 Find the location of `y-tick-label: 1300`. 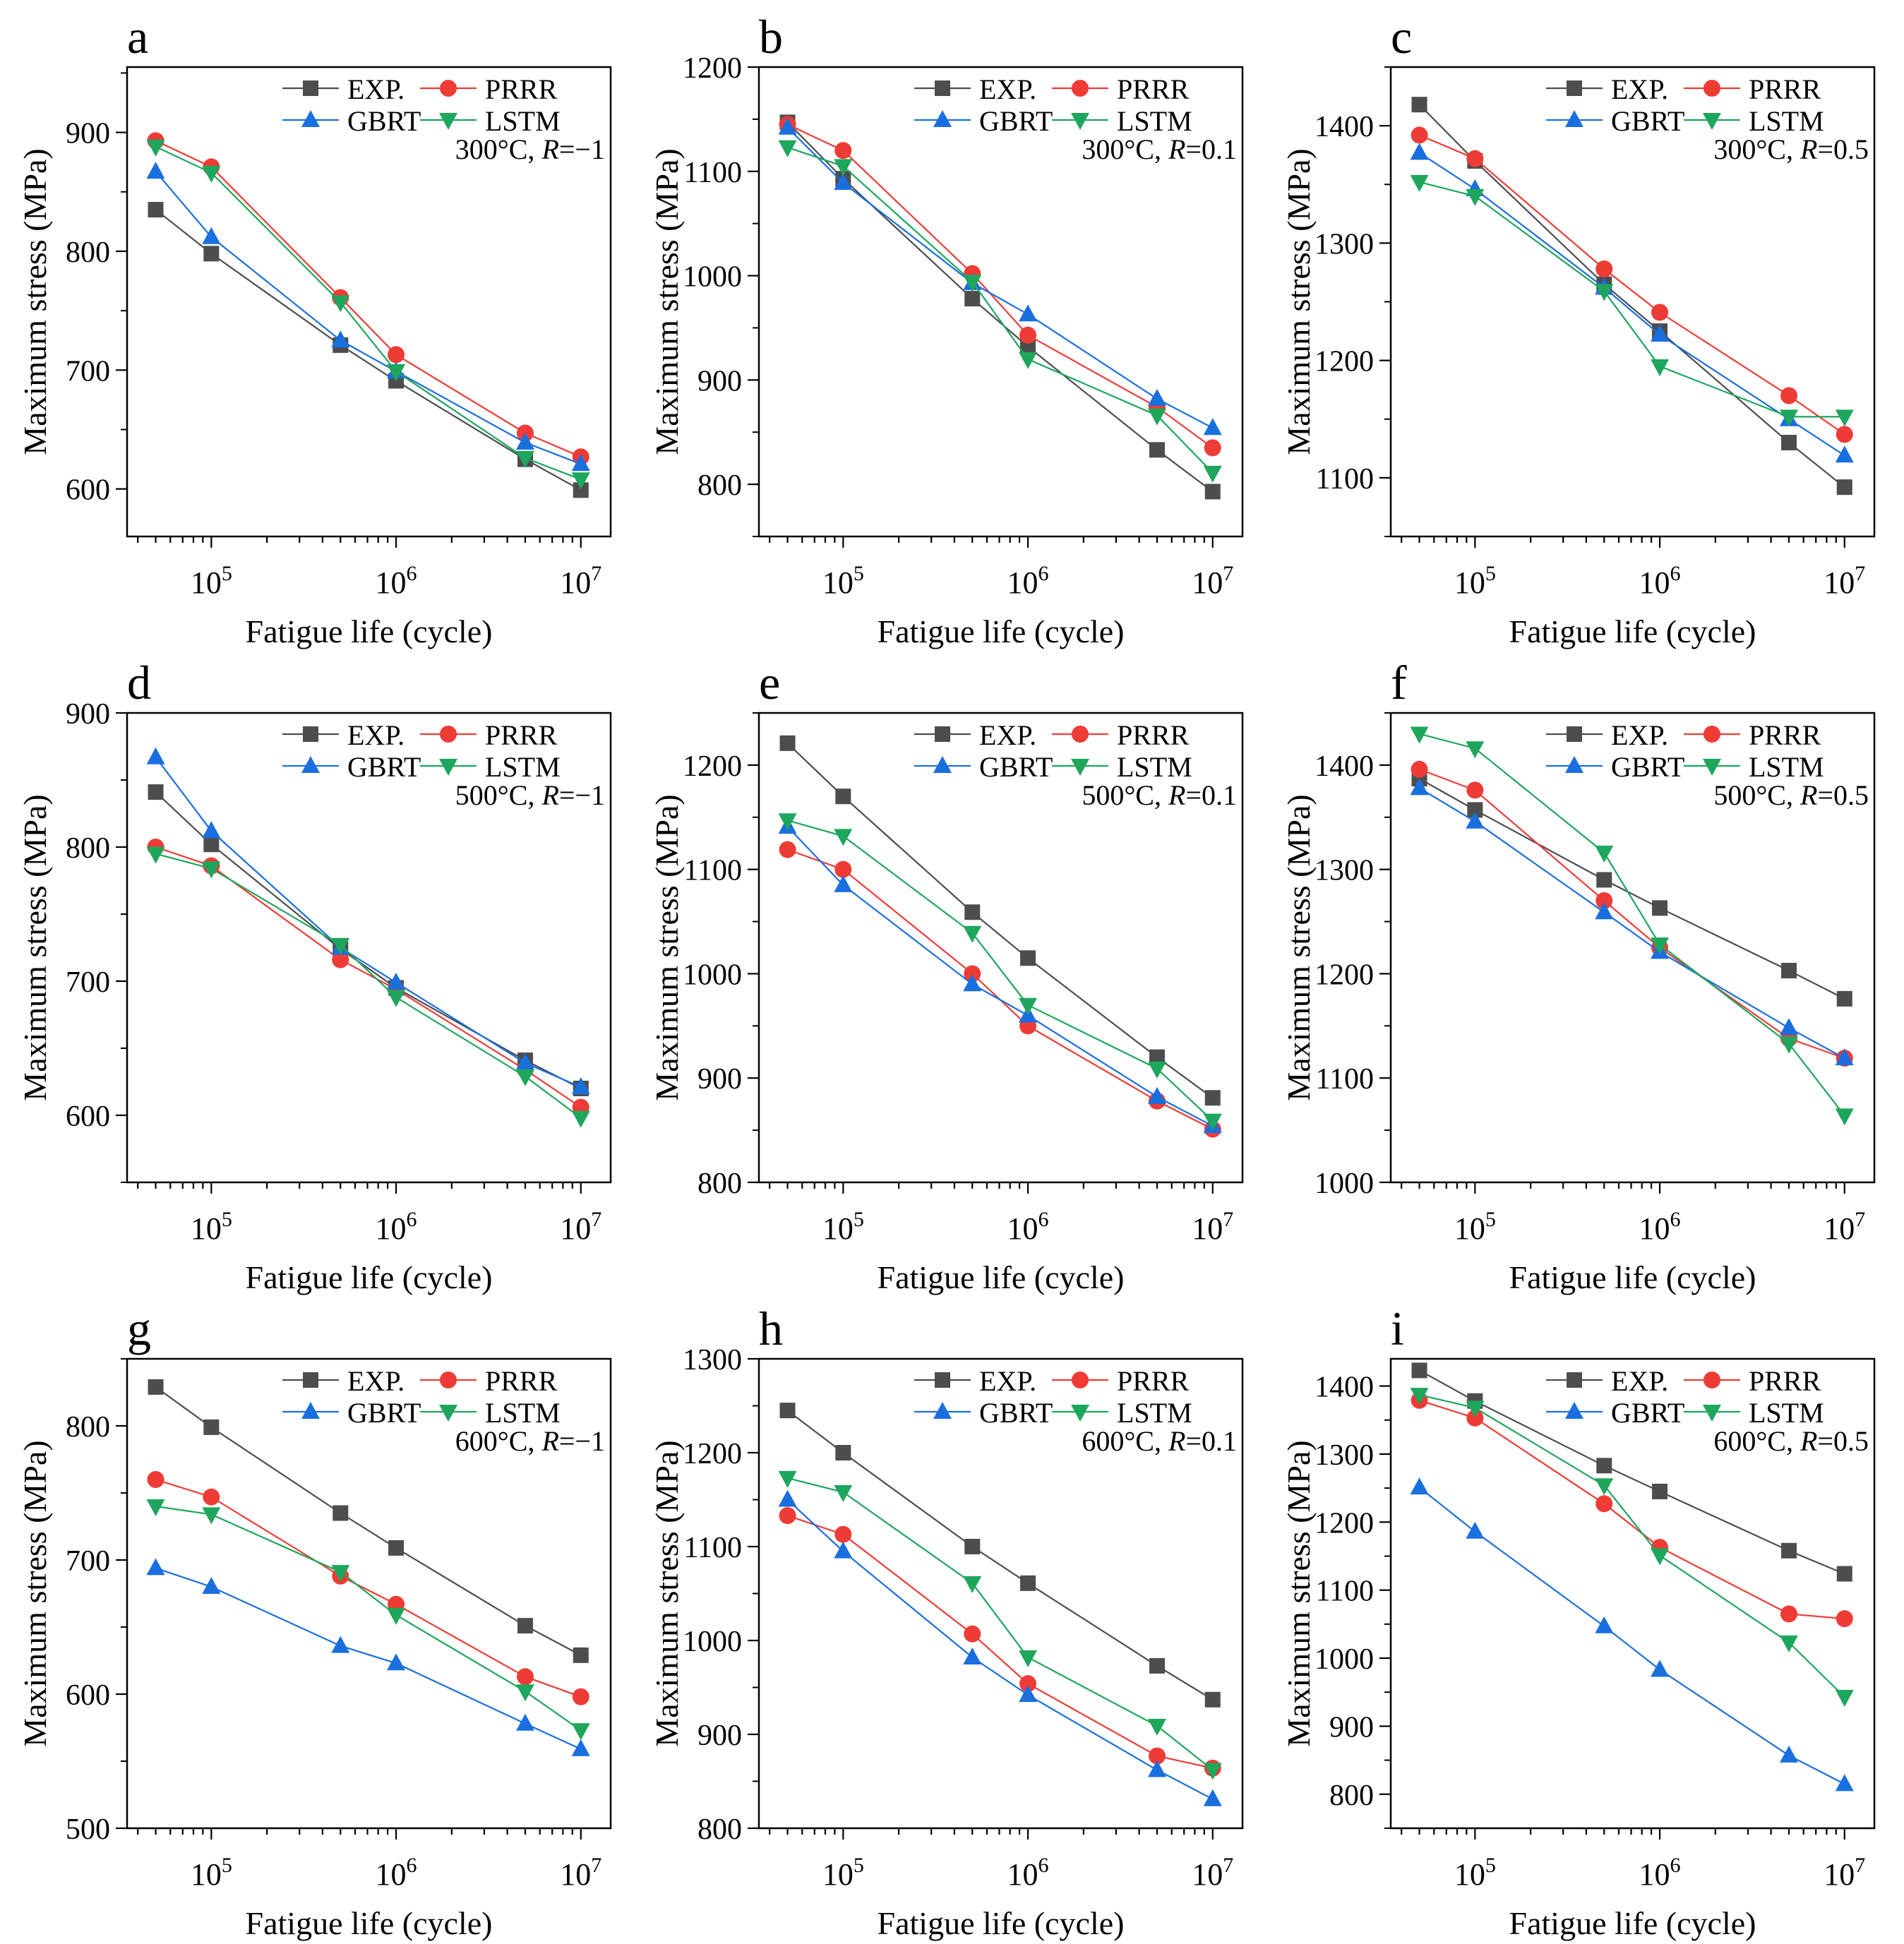

y-tick-label: 1300 is located at coordinates (1344, 244).